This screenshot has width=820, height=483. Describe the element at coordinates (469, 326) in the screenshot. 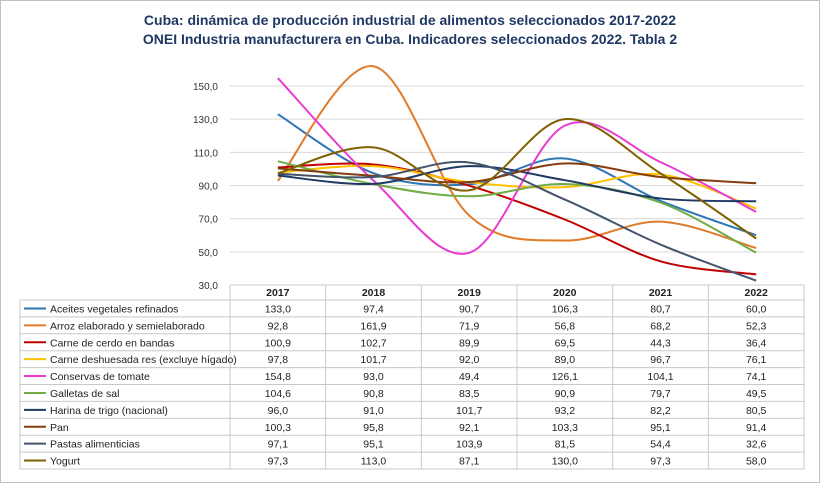

I see `data-label: 71,9` at that location.